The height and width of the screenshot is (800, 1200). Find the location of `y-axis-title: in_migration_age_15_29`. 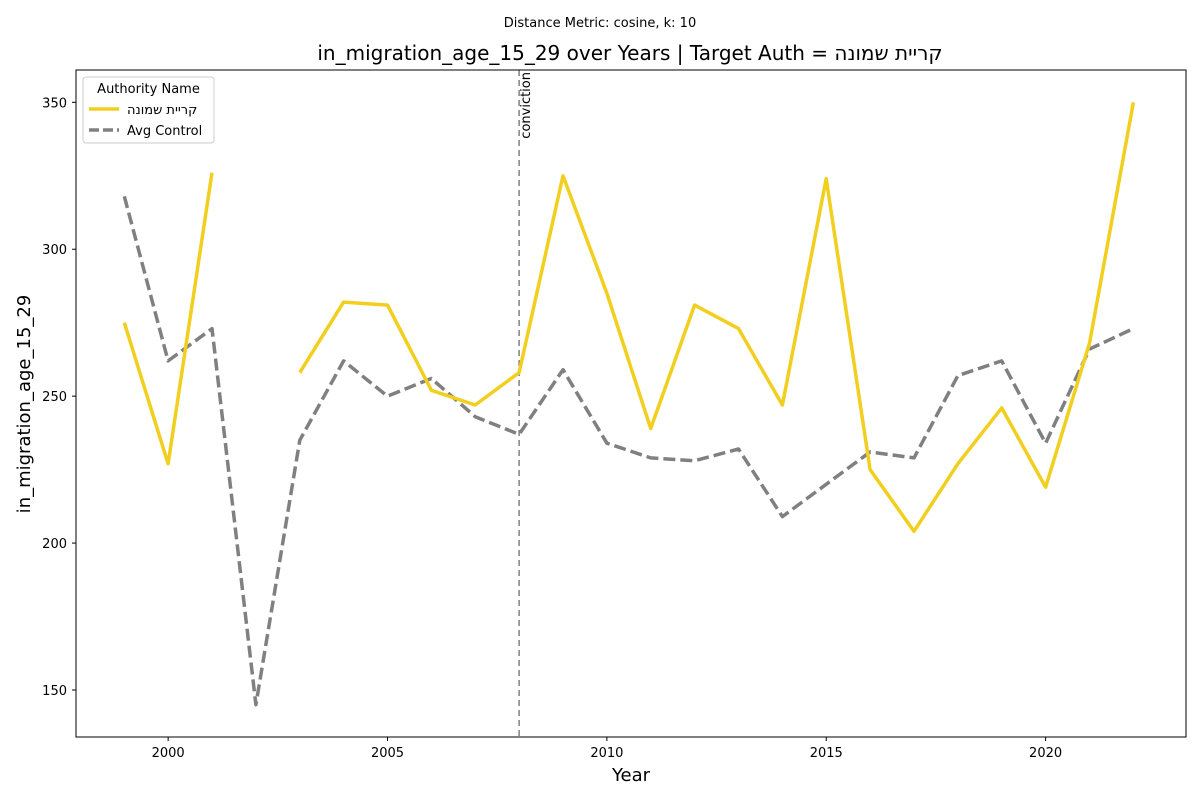

y-axis-title: in_migration_age_15_29 is located at coordinates (24, 404).